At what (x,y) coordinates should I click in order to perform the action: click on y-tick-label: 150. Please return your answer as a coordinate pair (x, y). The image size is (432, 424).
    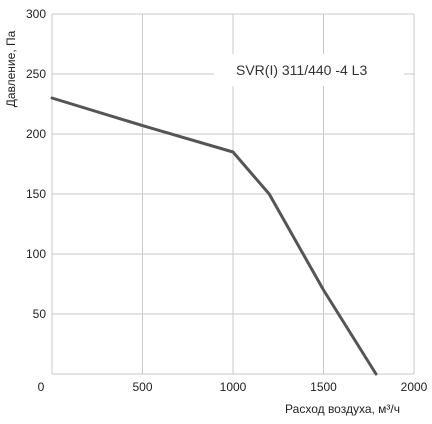
    Looking at the image, I should click on (36, 194).